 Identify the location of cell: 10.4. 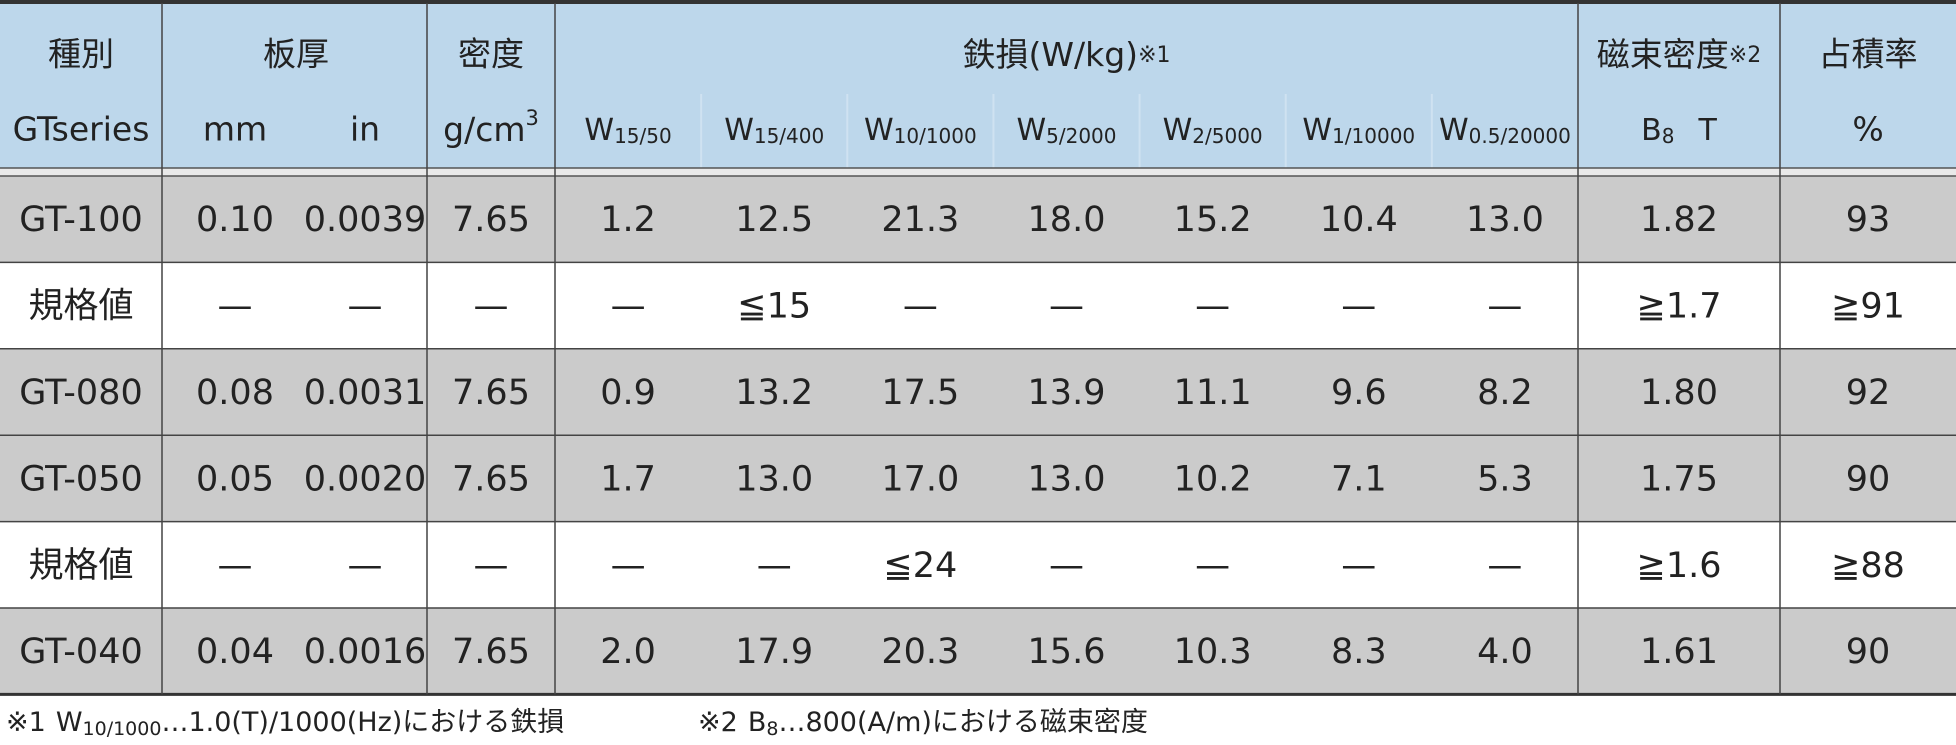
(1359, 220).